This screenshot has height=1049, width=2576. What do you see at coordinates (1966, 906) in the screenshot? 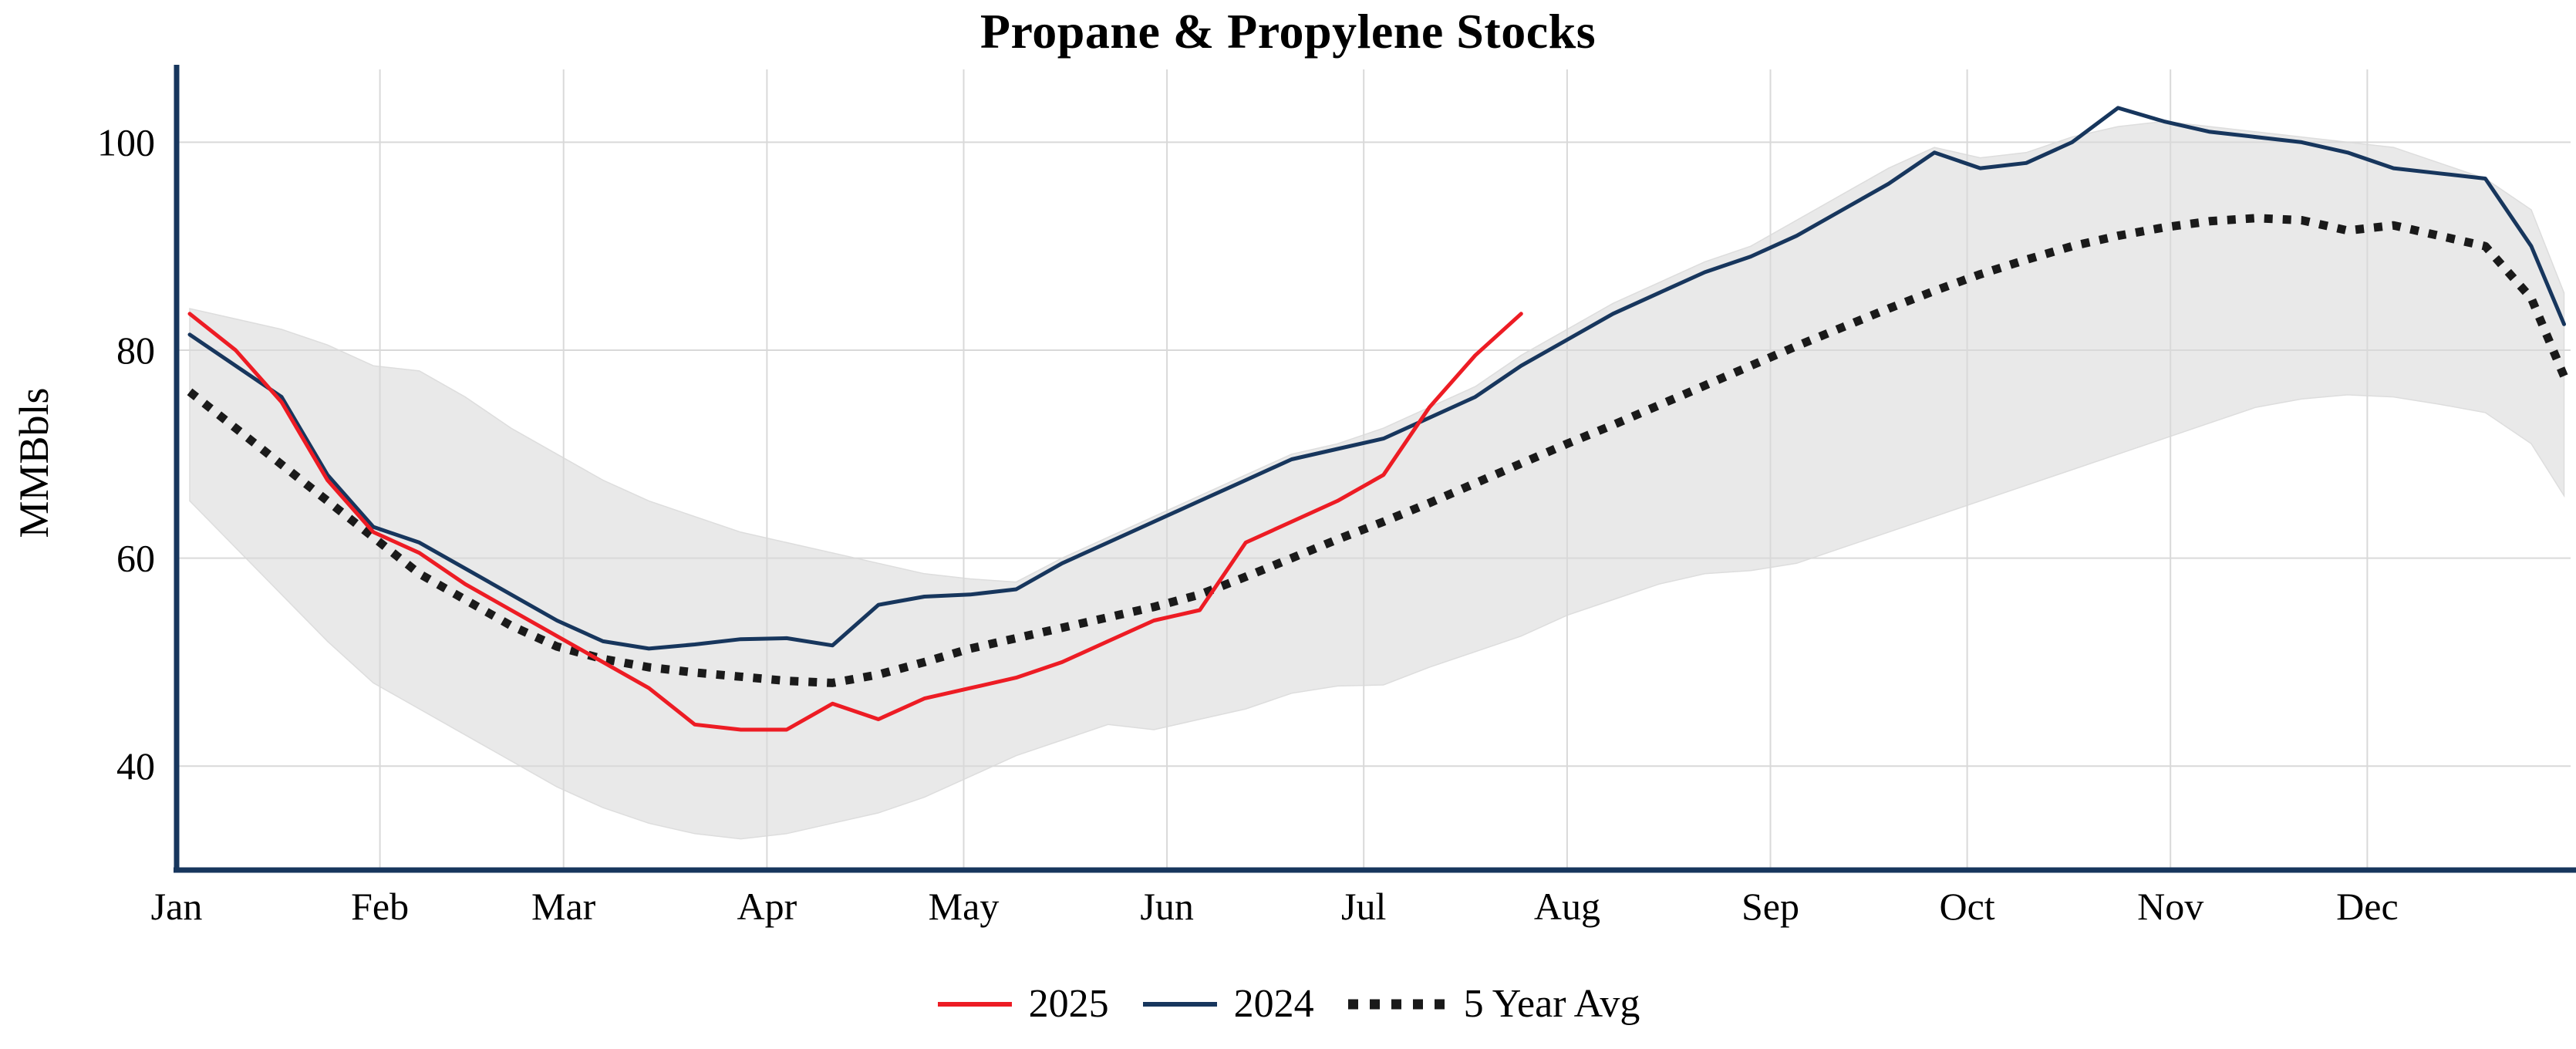
I see `x-tick-label: Oct` at bounding box center [1966, 906].